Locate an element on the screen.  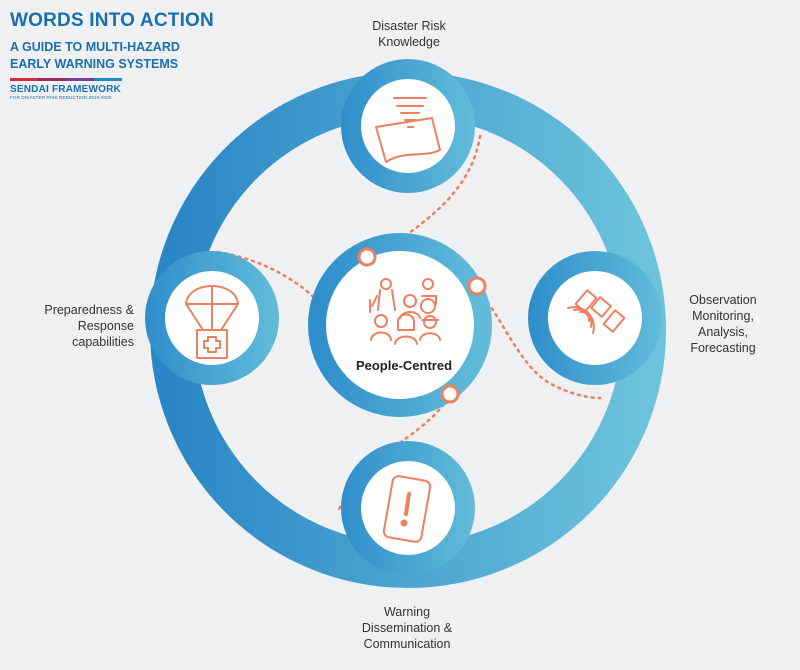
people-group-icon is located at coordinates (405, 311).